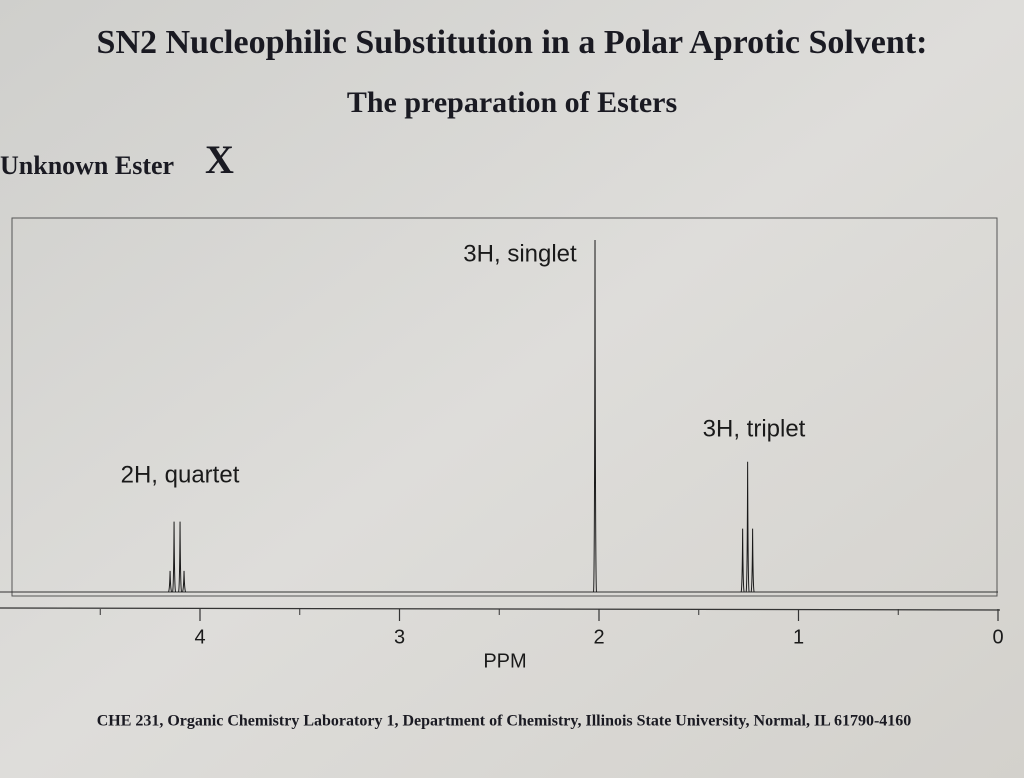 The image size is (1024, 778). Describe the element at coordinates (512, 102) in the screenshot. I see `subtitle: The preparation of Esters` at that location.